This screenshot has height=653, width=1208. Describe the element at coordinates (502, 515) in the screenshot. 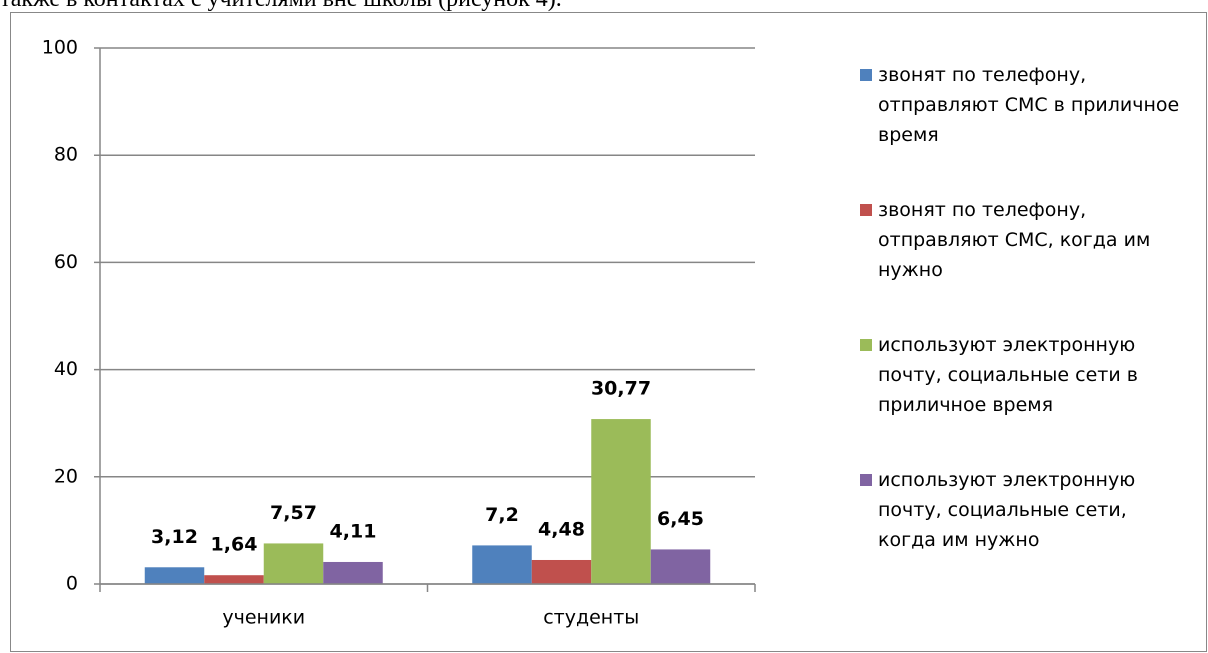

I see `value-label: 7,2` at that location.